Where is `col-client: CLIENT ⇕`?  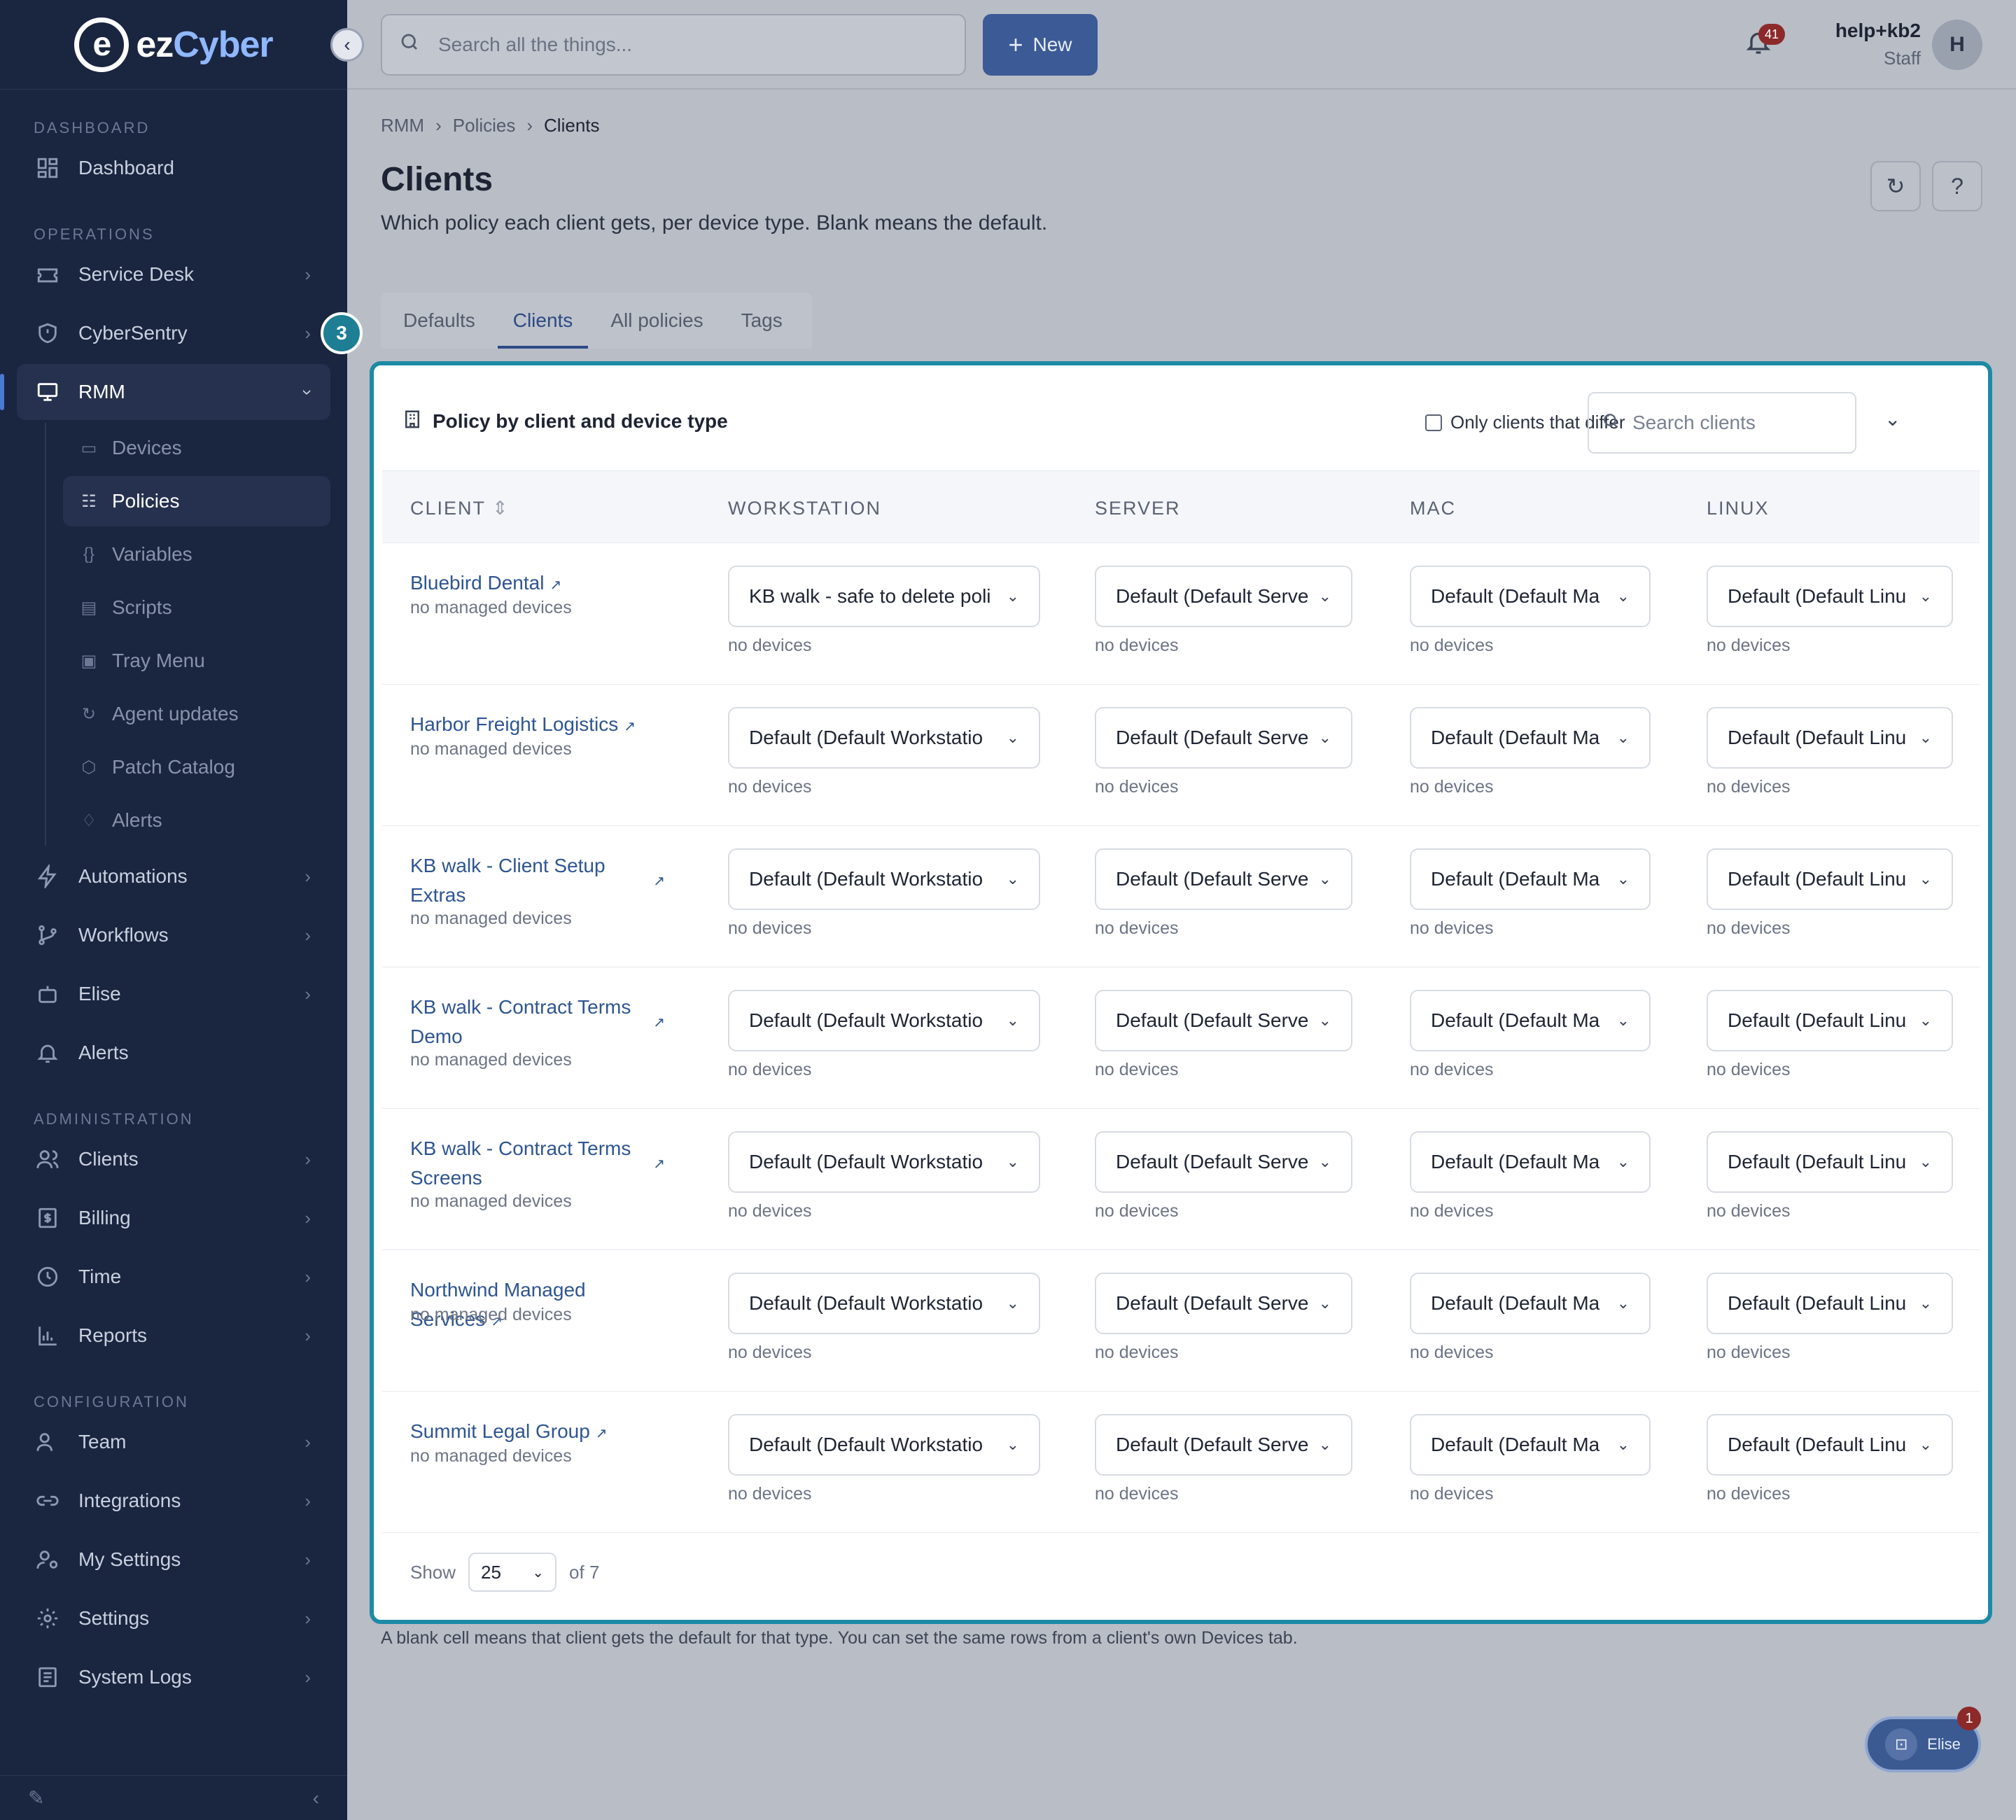 col-client: CLIENT ⇕ is located at coordinates (460, 508).